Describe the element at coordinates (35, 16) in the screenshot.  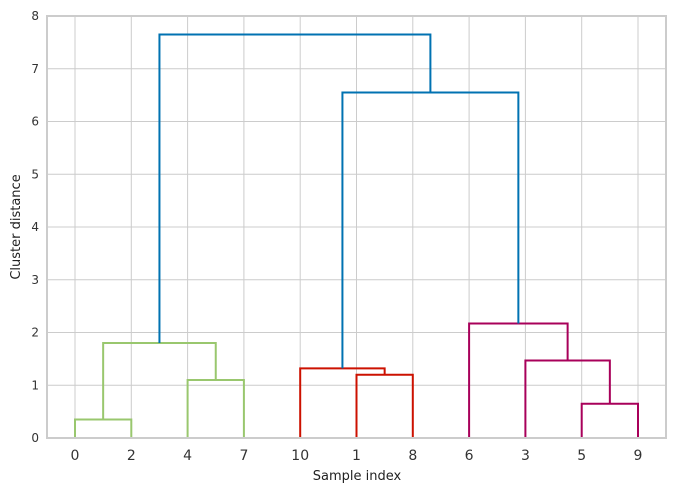
I see `y-tick-label: 8` at that location.